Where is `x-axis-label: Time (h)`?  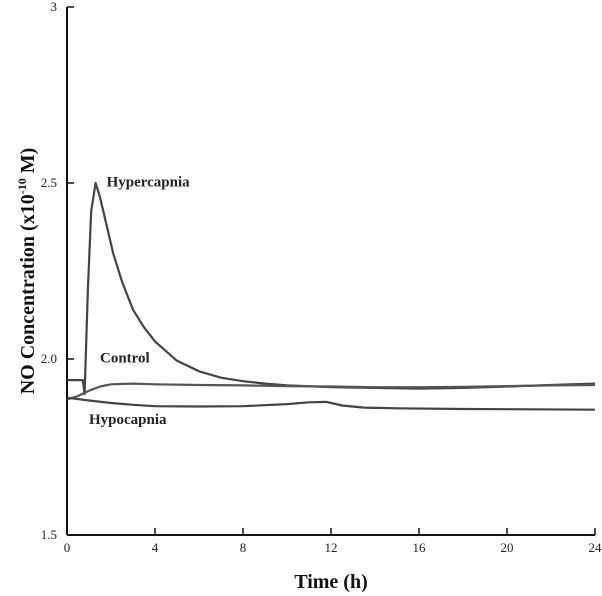
x-axis-label: Time (h) is located at coordinates (331, 582).